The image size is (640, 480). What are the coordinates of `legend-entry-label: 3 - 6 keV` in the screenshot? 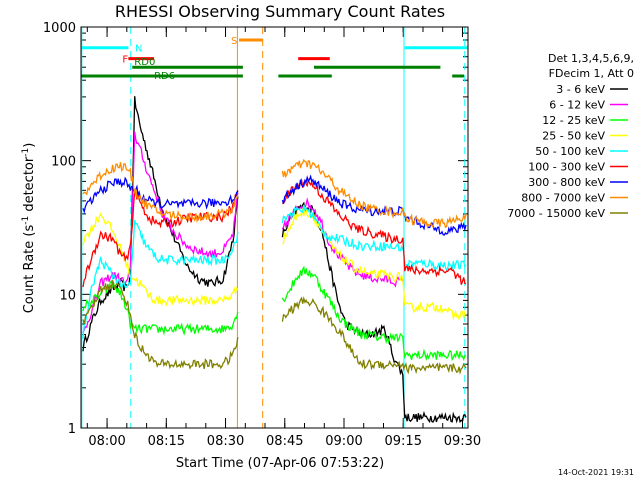 It's located at (580, 89).